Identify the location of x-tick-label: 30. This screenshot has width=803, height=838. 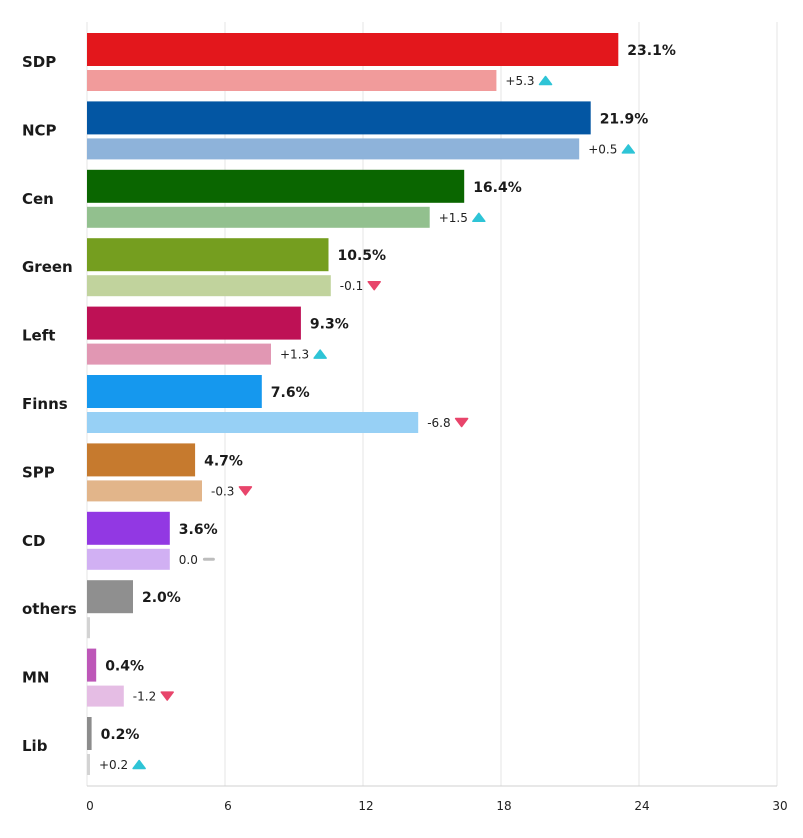
(779, 806).